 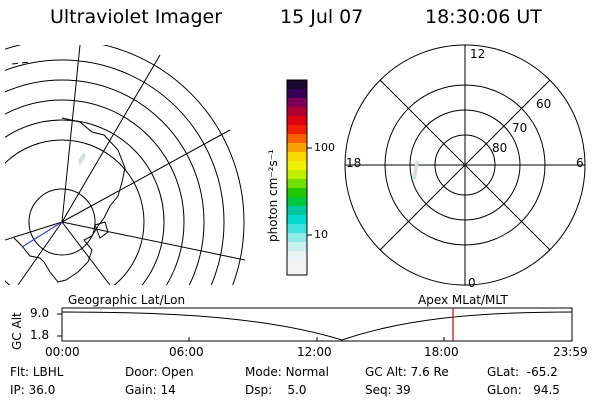 What do you see at coordinates (69, 200) in the screenshot?
I see `coastline` at bounding box center [69, 200].